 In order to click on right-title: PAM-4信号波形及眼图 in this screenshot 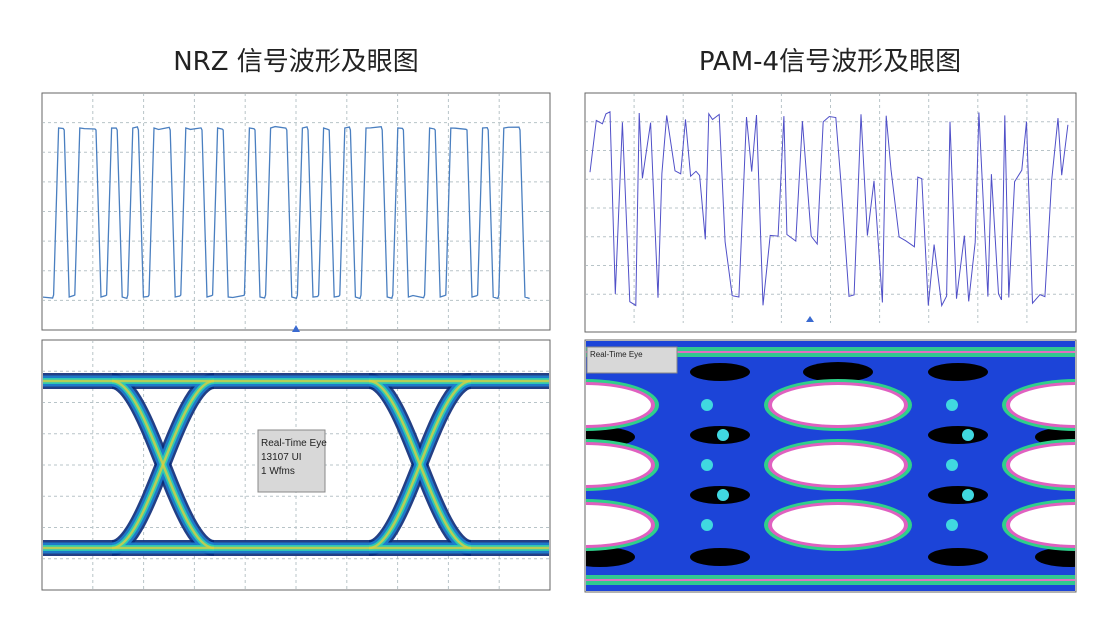, I will do `click(830, 62)`.